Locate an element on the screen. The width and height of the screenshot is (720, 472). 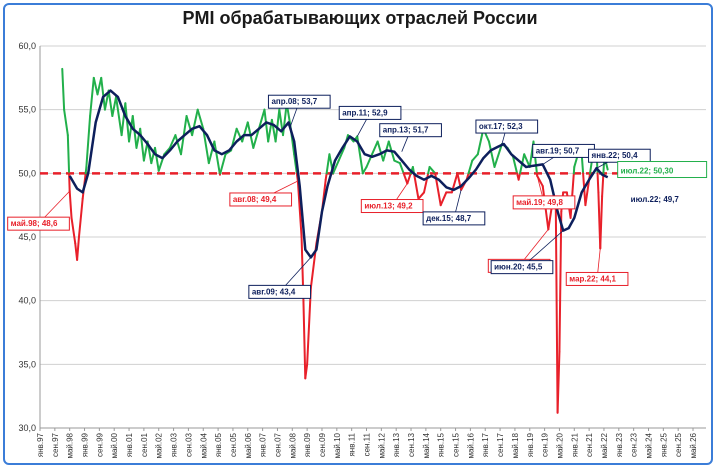
annotation: июл.22; 49,7 is located at coordinates (655, 199).